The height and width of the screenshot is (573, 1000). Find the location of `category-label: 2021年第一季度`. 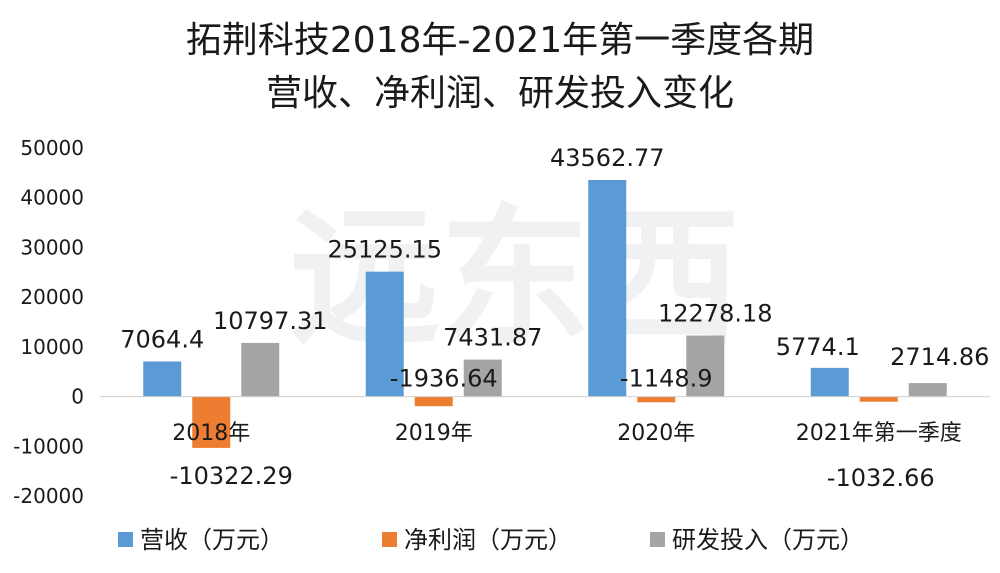

category-label: 2021年第一季度 is located at coordinates (879, 433).